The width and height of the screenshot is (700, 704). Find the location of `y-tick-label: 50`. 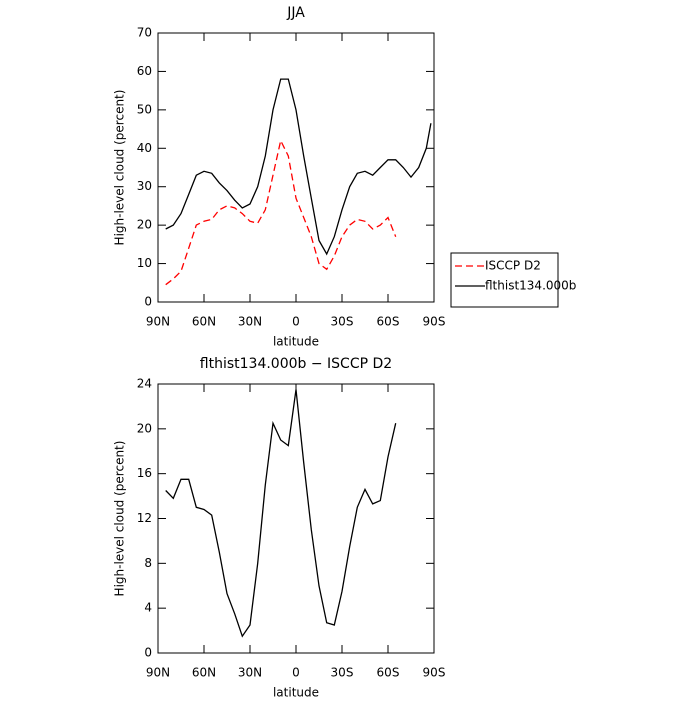

y-tick-label: 50 is located at coordinates (144, 109).